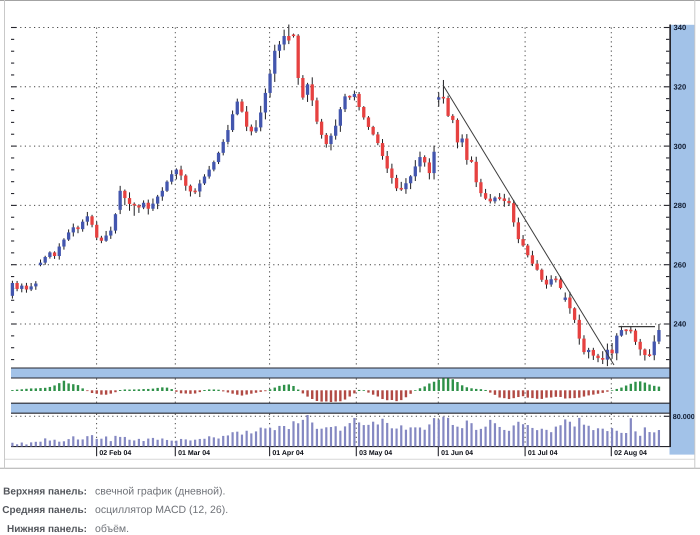 This screenshot has width=700, height=535. I want to click on svg-text: 260, so click(680, 264).